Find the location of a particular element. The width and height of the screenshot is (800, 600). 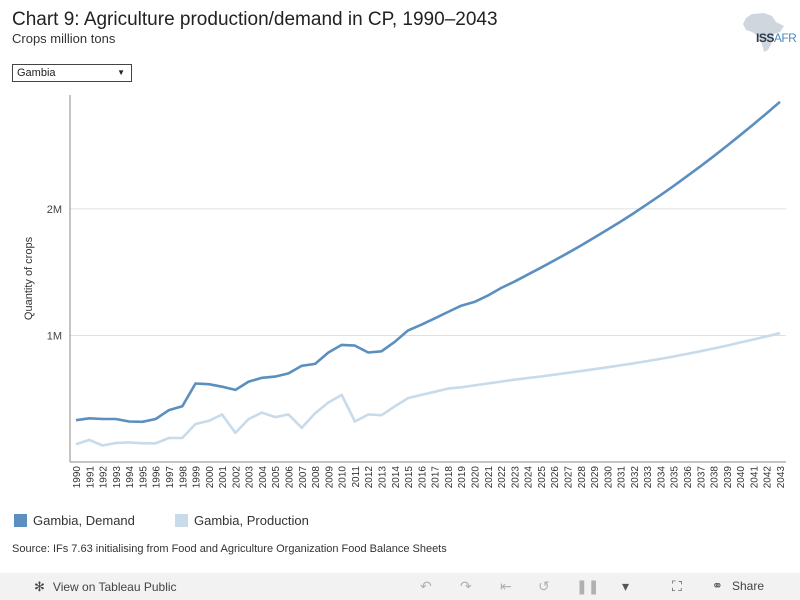

x-tick-label: 2003 is located at coordinates (250, 477).